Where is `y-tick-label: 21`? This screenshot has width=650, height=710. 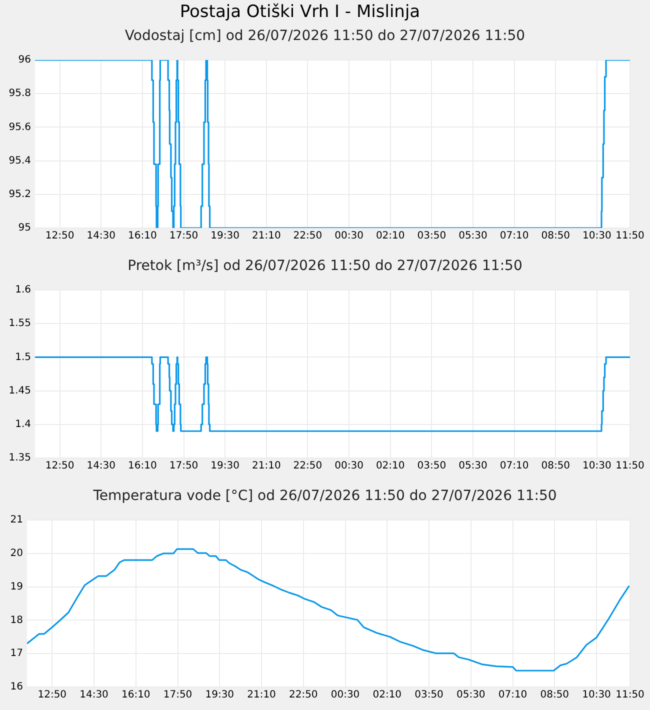 y-tick-label: 21 is located at coordinates (16, 520).